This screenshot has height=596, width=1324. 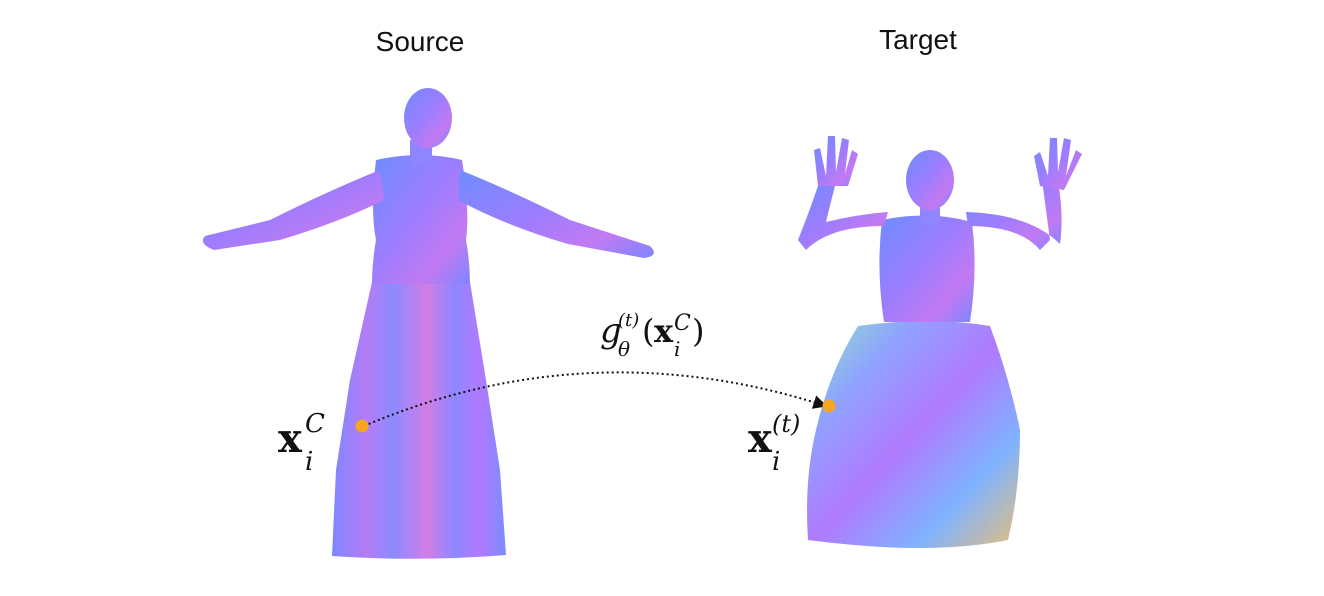 What do you see at coordinates (664, 331) in the screenshot?
I see `mapping-arg-base: x` at bounding box center [664, 331].